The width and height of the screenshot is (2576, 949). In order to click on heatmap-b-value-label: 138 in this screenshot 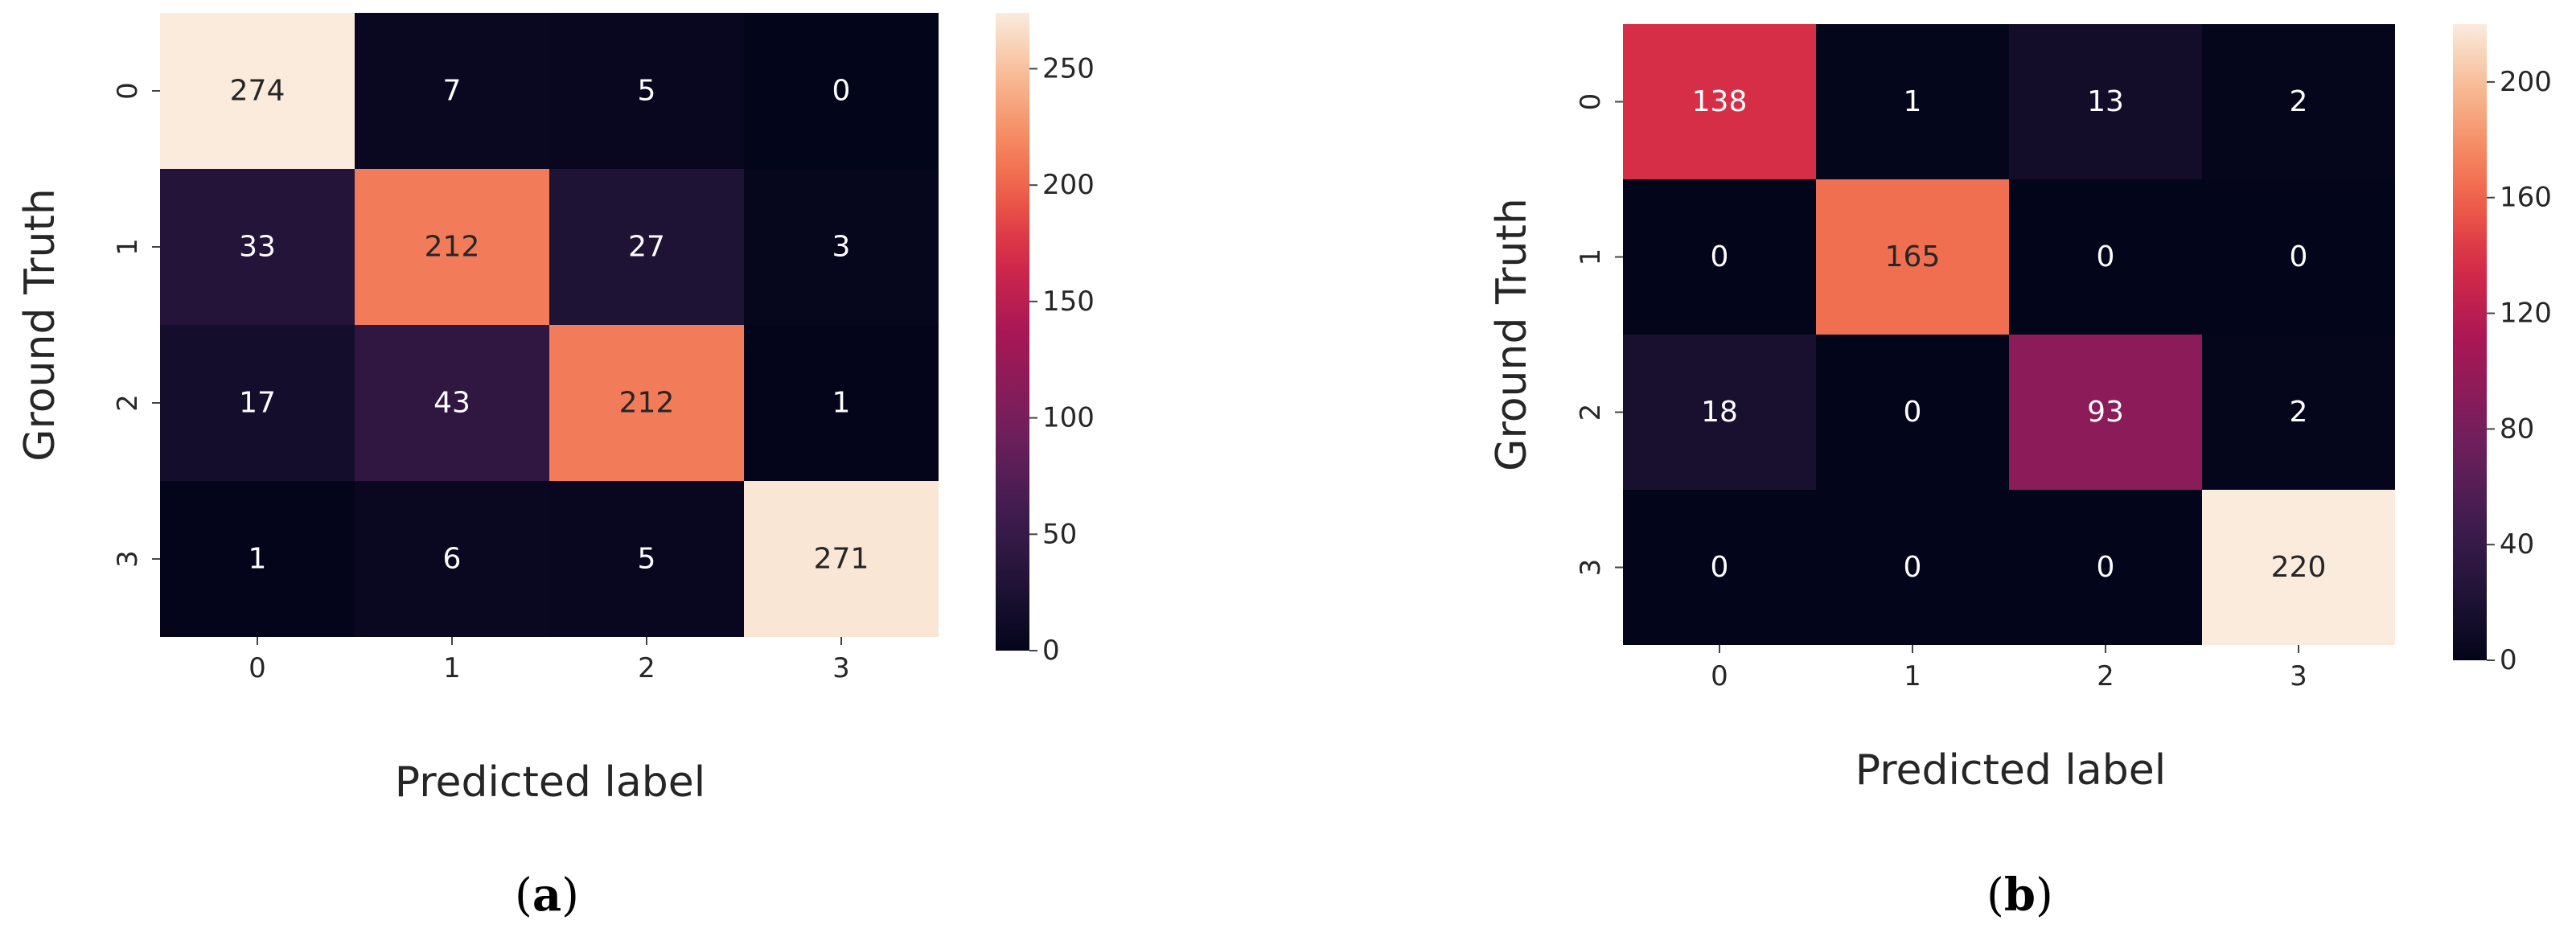, I will do `click(1720, 101)`.